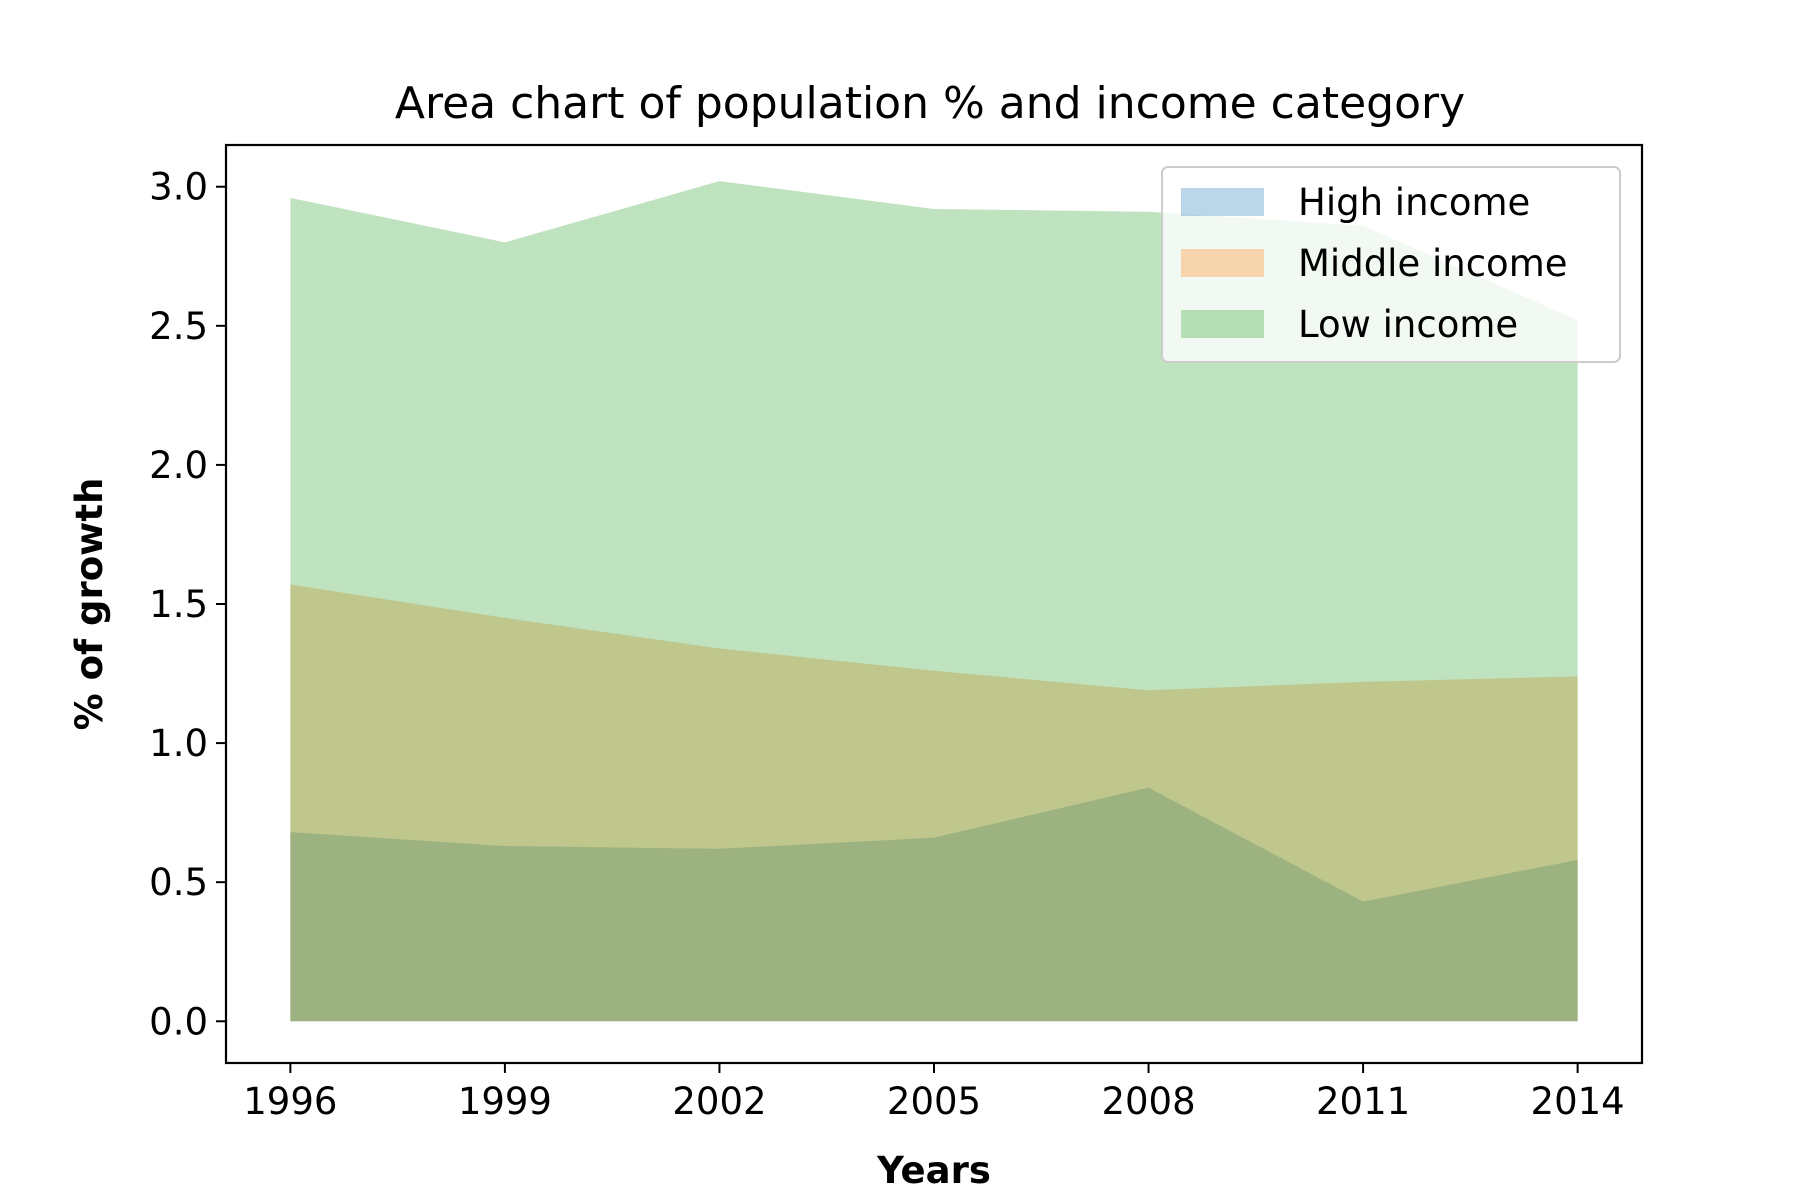 The image size is (1800, 1204). What do you see at coordinates (1433, 263) in the screenshot?
I see `legend-label-middle-income: Middle income` at bounding box center [1433, 263].